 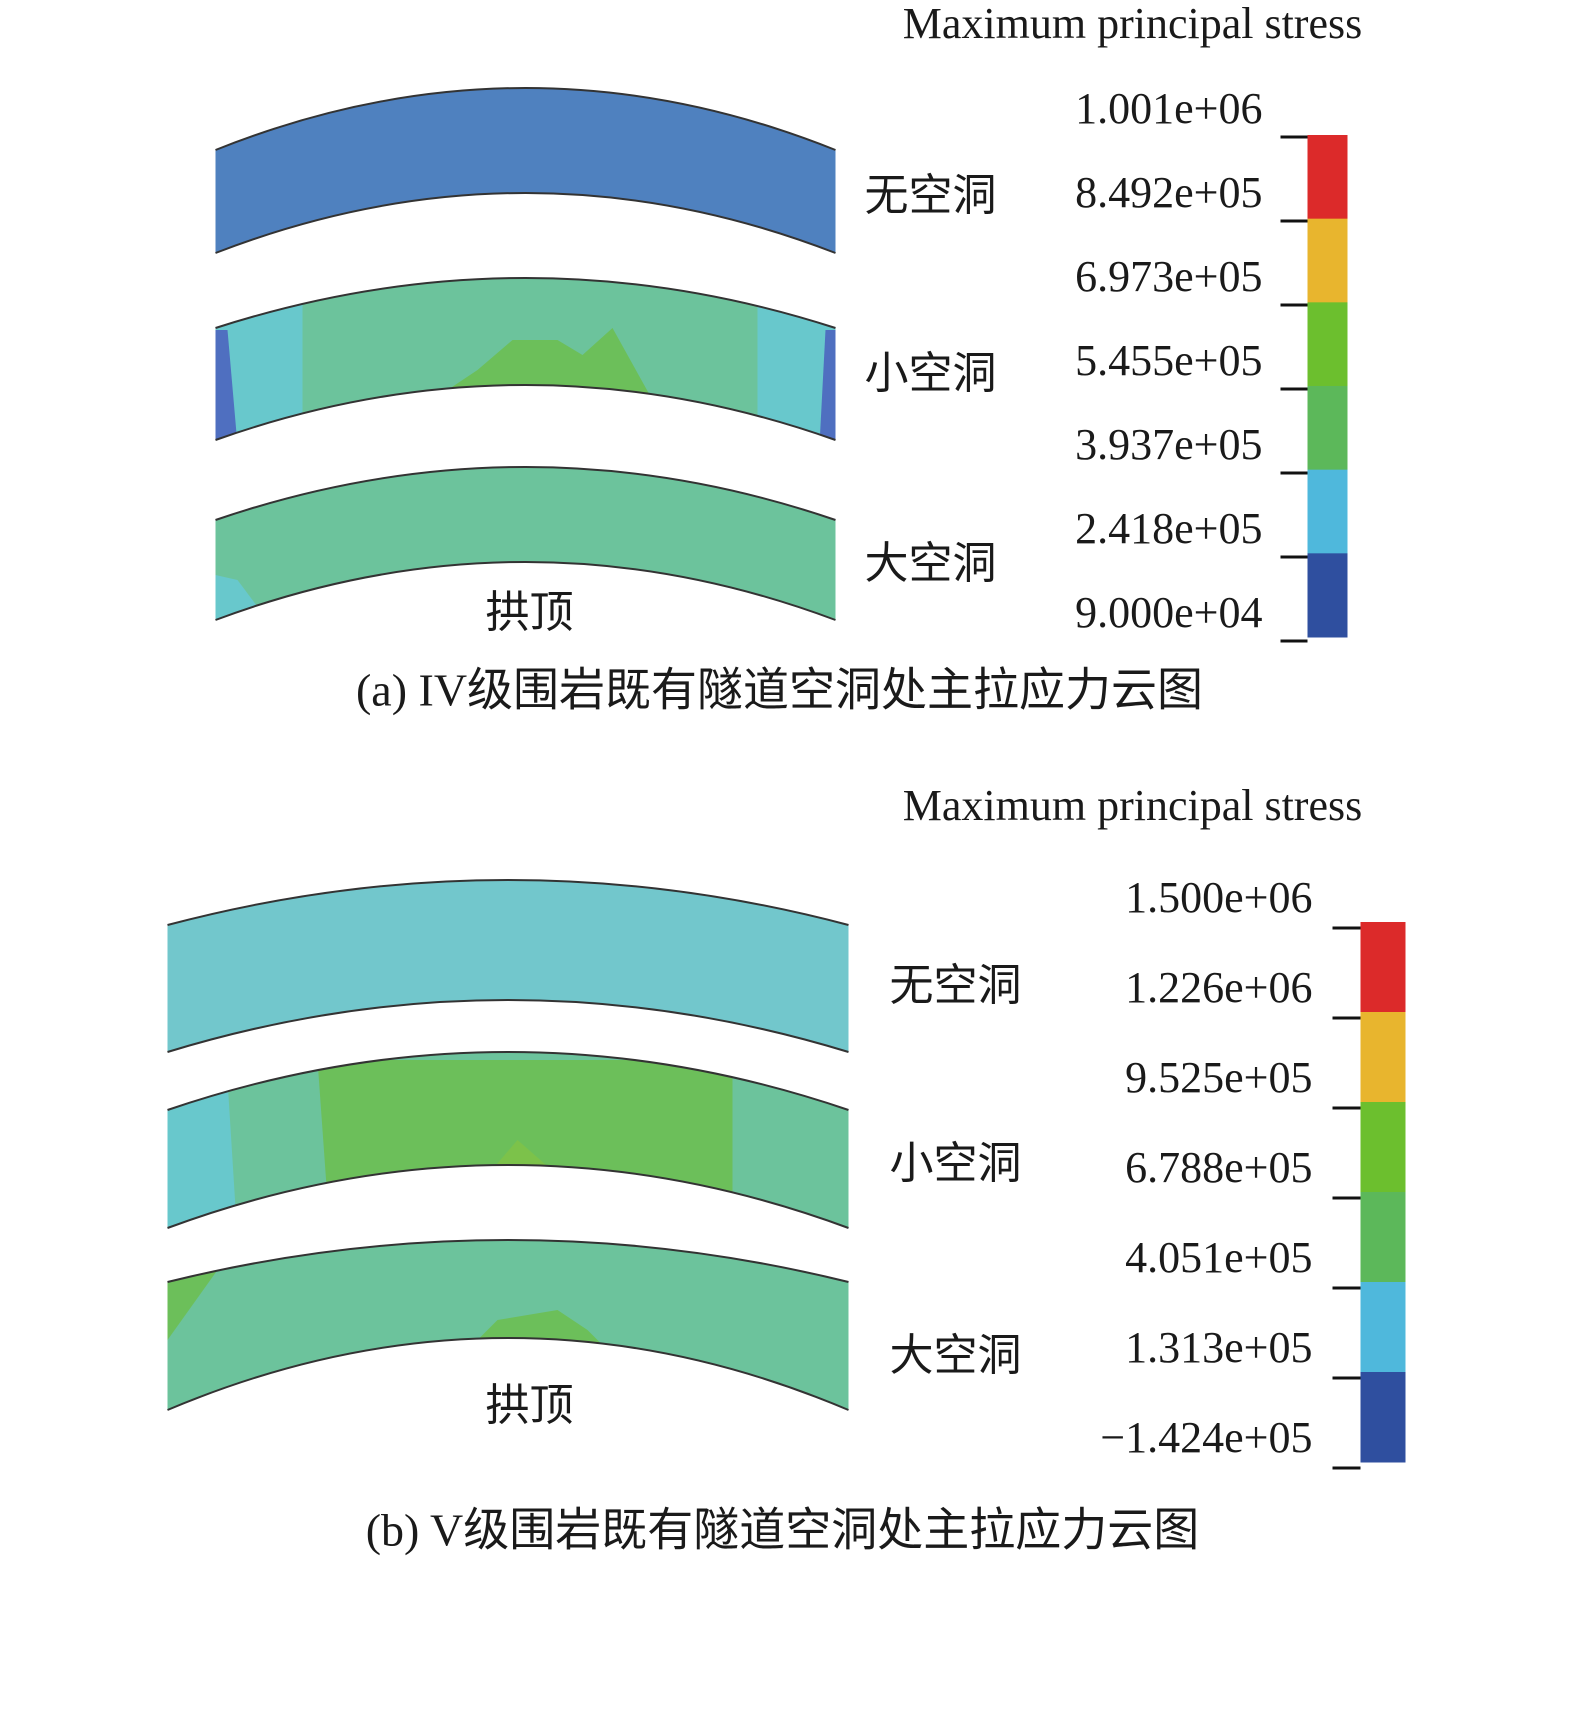 What do you see at coordinates (1218, 1257) in the screenshot?
I see `legend-label: 4.051e+05` at bounding box center [1218, 1257].